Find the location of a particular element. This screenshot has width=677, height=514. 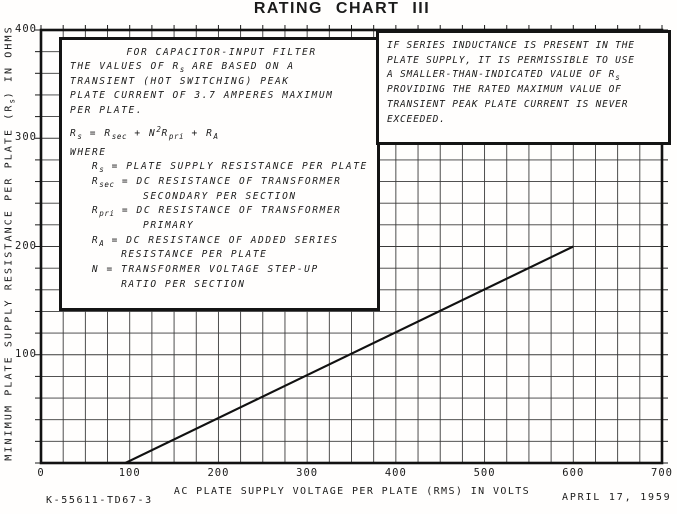

note-line: PROVIDING THE RATED MAXIMUM VALUE OF is located at coordinates (504, 90).